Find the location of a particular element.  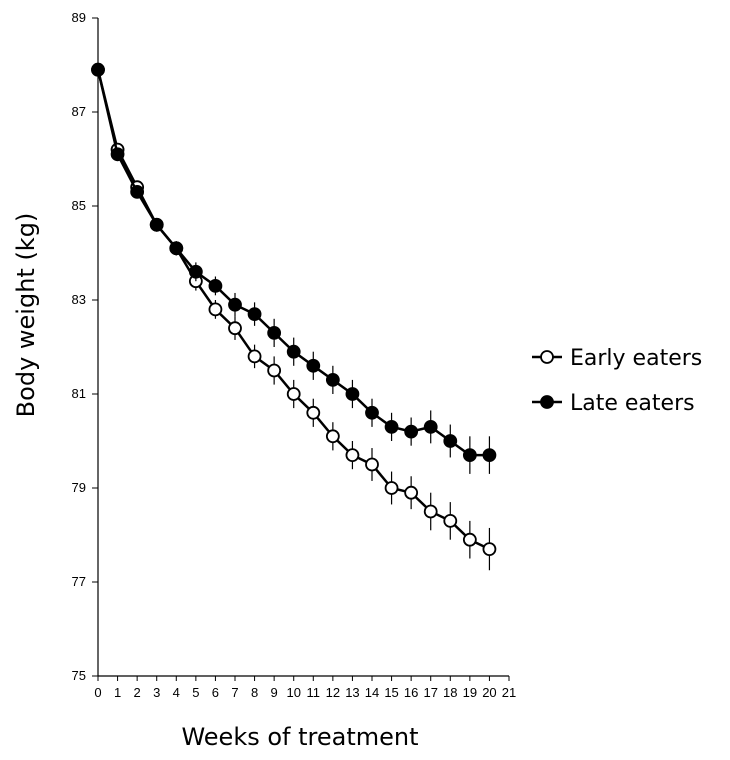

x-tick-label: 16 is located at coordinates (411, 692).